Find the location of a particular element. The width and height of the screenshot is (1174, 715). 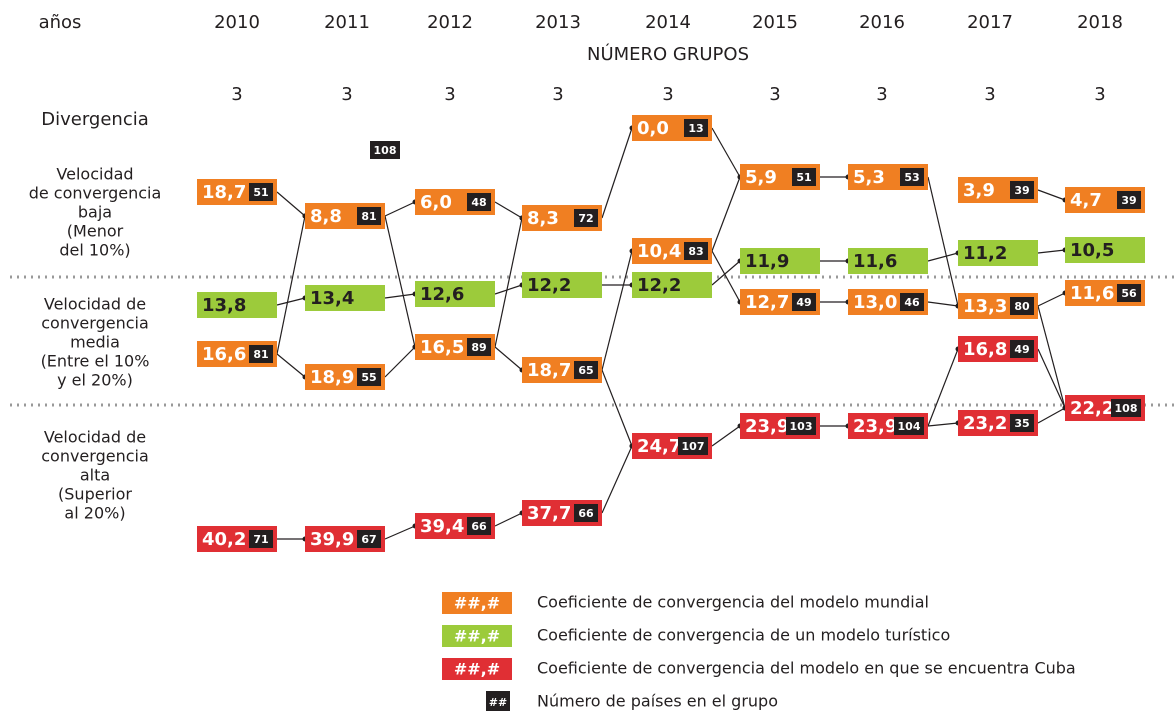

row-label: del 10%) is located at coordinates (94, 250).